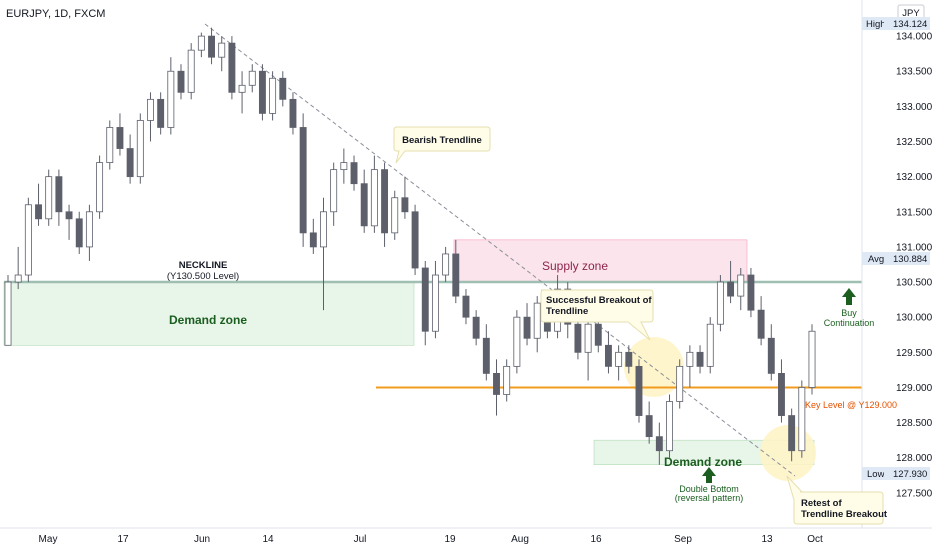  I want to click on high-badge, so click(873, 23).